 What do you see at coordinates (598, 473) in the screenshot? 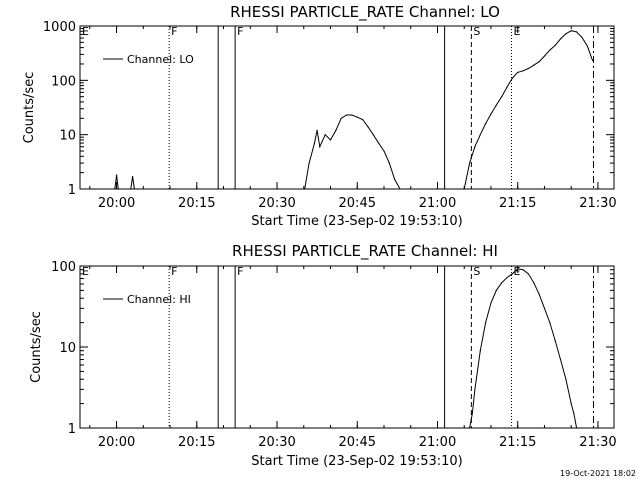
I see `footer-timestamp: 19-Oct-2021 18:02` at bounding box center [598, 473].